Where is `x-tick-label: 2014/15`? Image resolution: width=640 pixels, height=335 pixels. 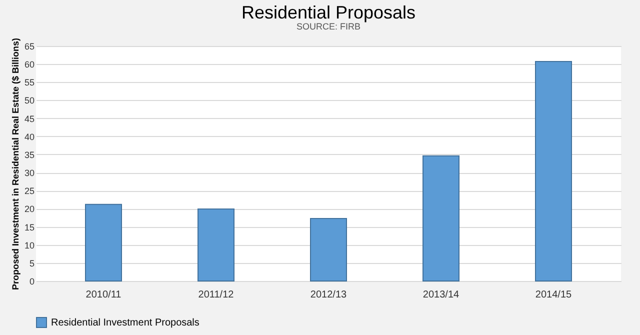
x-tick-label: 2014/15 is located at coordinates (553, 295).